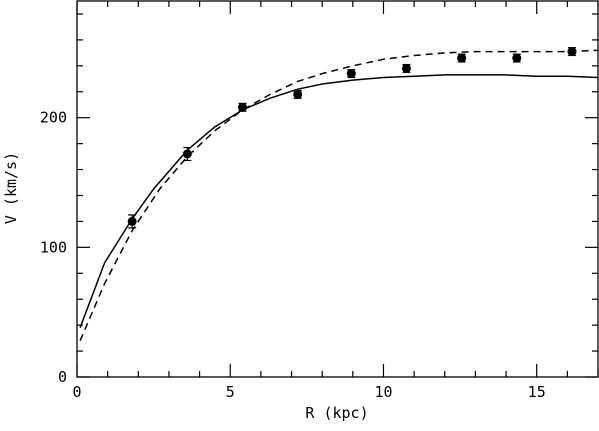  What do you see at coordinates (537, 392) in the screenshot?
I see `x-tick-label: 15` at bounding box center [537, 392].